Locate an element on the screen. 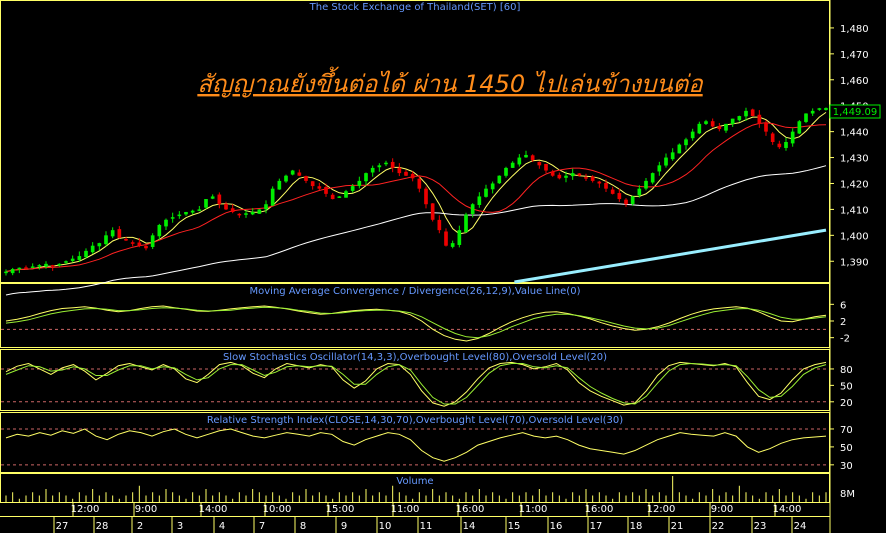  price-tick-label: 1,400 is located at coordinates (854, 236).